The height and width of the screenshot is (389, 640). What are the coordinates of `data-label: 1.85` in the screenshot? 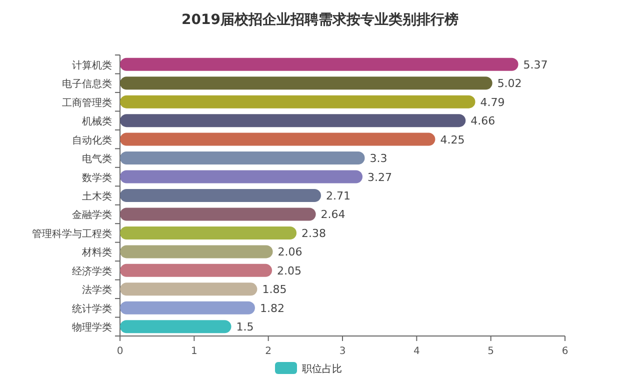 It's located at (274, 289).